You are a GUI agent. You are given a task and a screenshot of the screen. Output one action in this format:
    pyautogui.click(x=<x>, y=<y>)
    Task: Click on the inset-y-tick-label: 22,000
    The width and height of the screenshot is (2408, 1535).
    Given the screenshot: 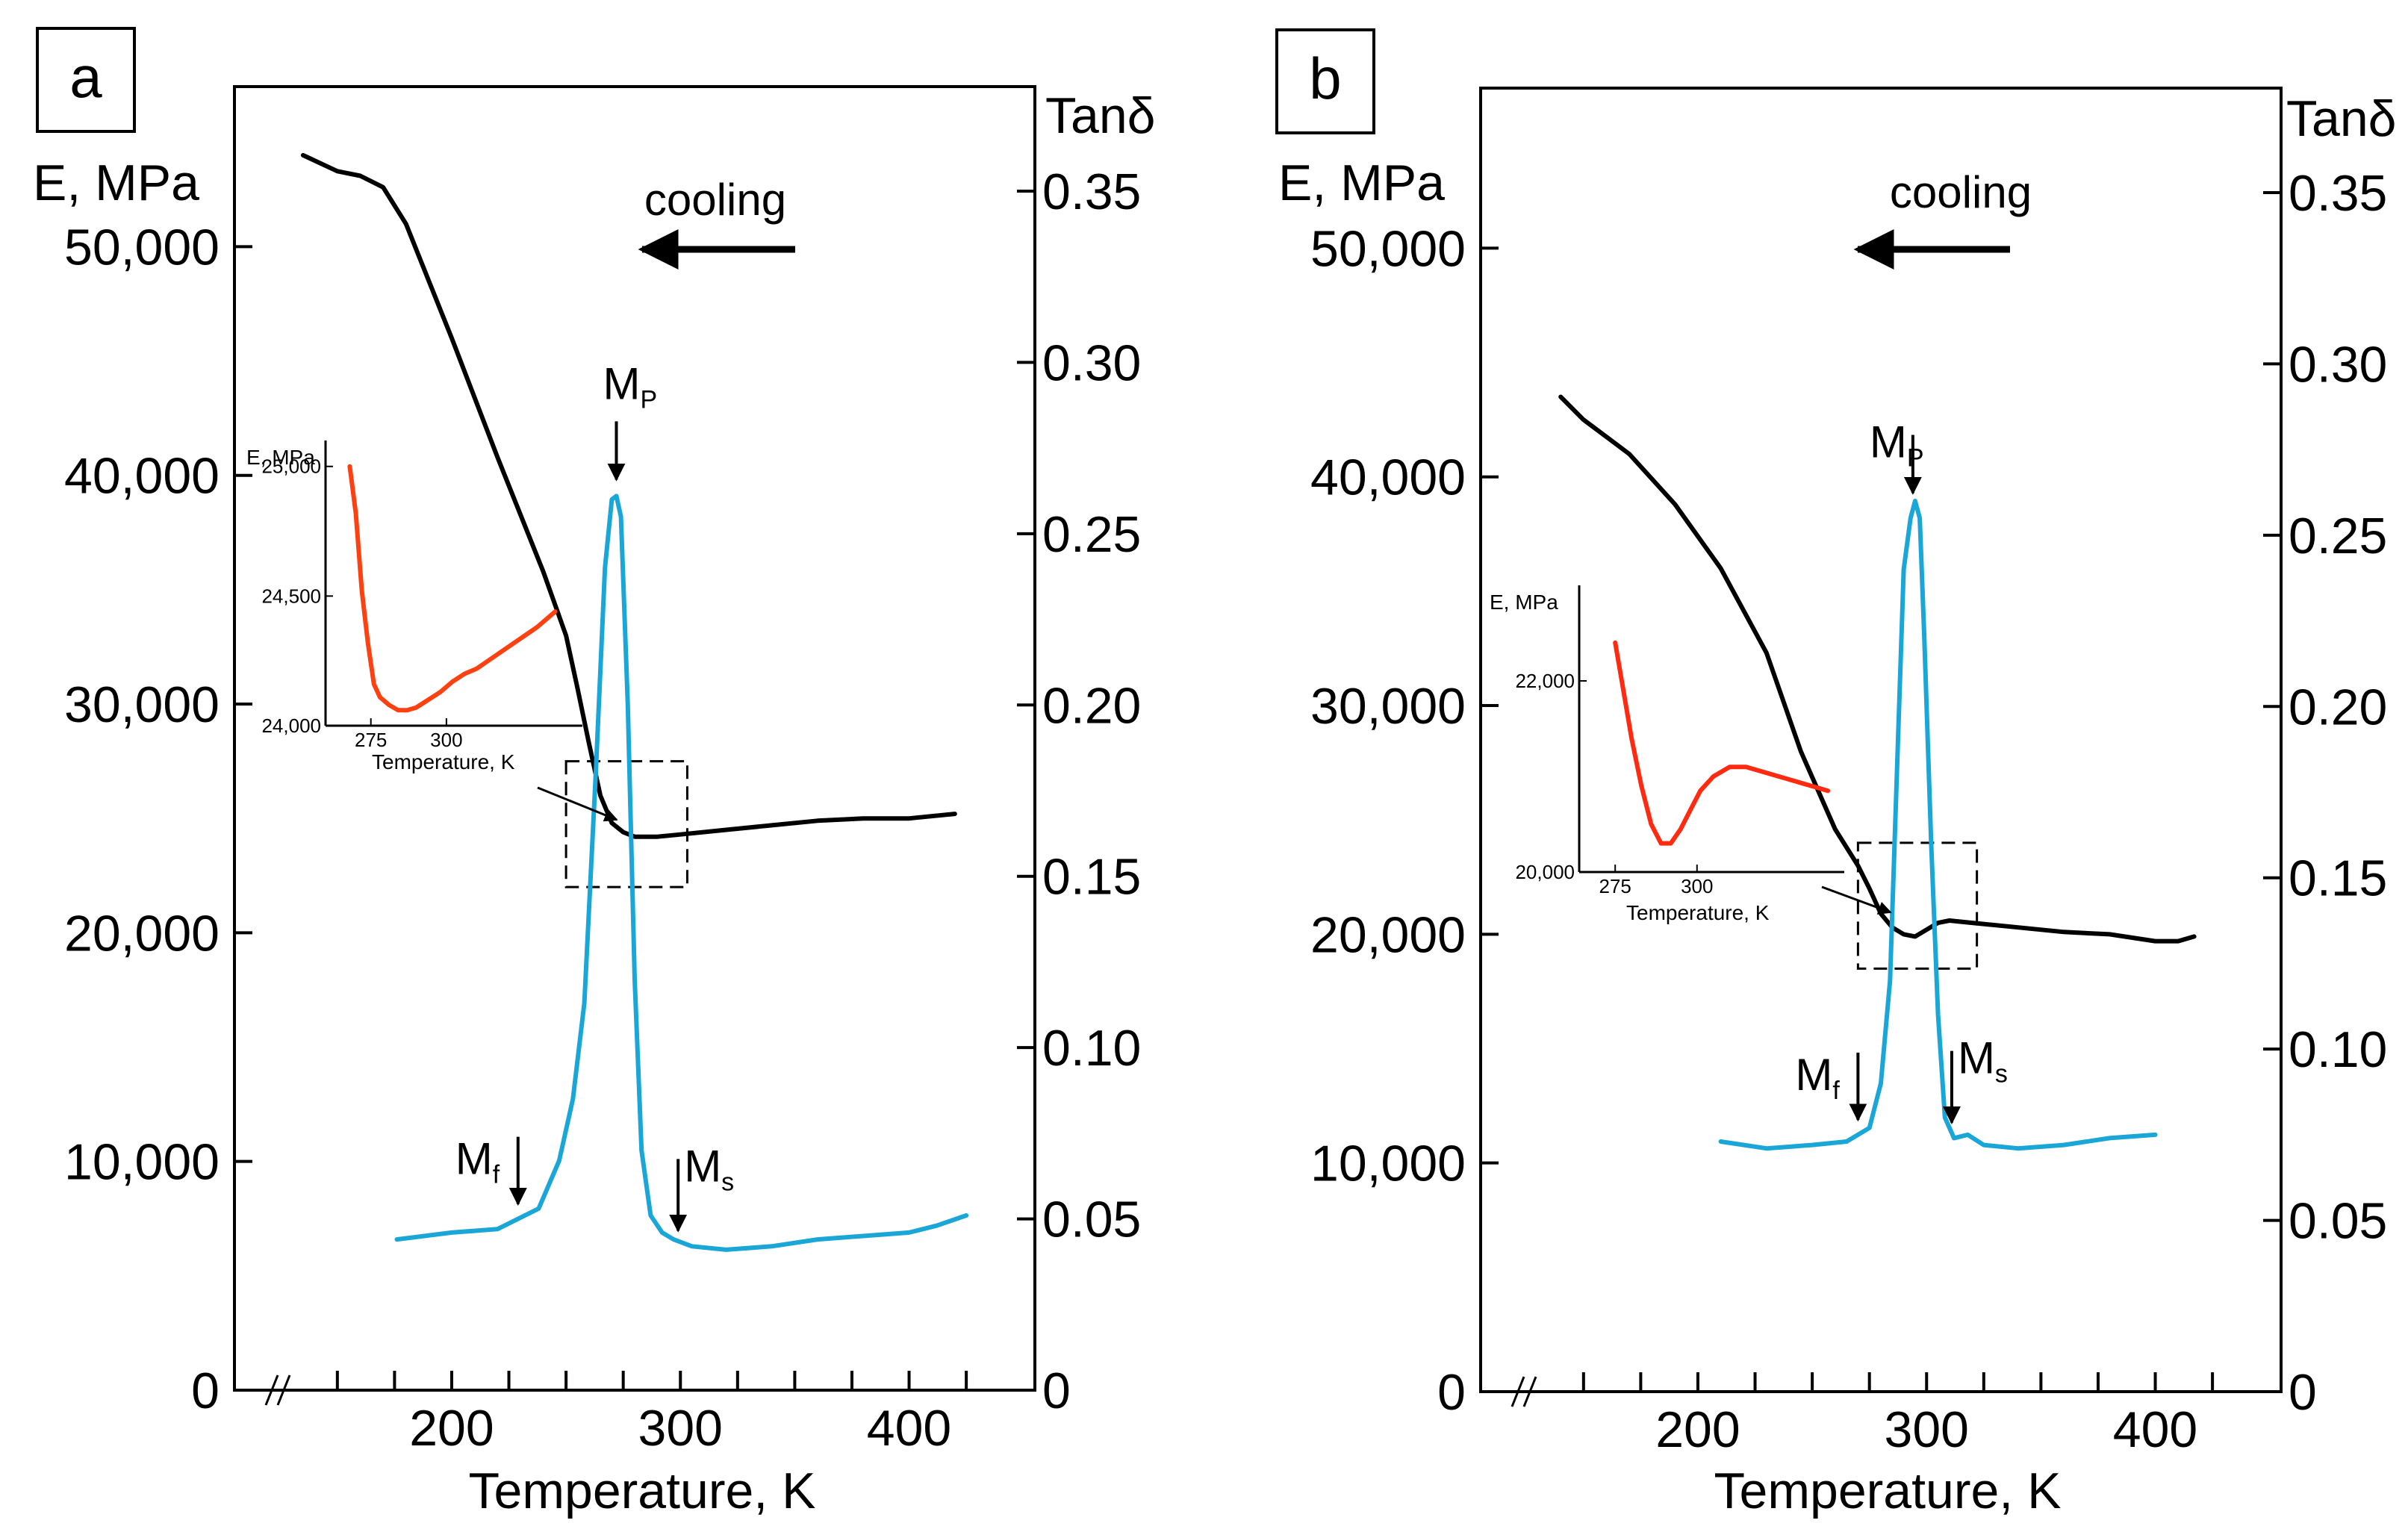 What is the action you would take?
    pyautogui.click(x=1545, y=681)
    